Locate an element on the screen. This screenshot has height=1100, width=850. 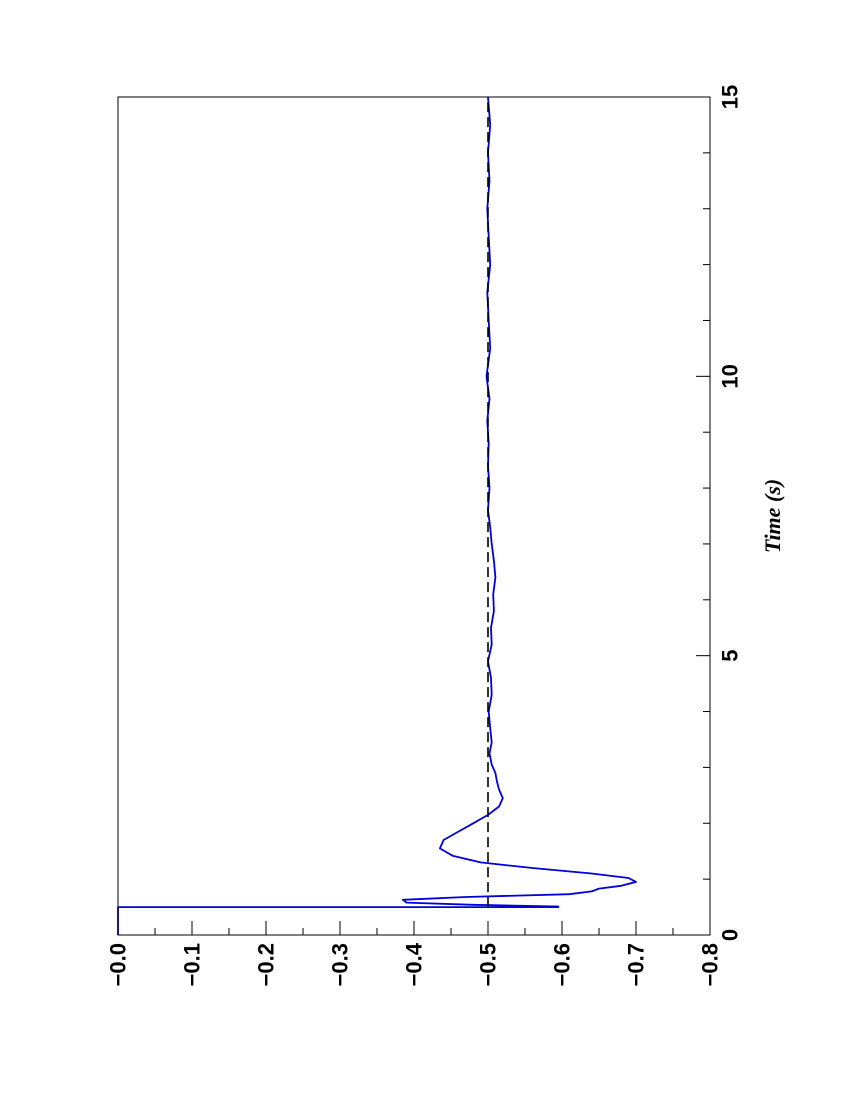
x-tick-label: 15 is located at coordinates (730, 97).